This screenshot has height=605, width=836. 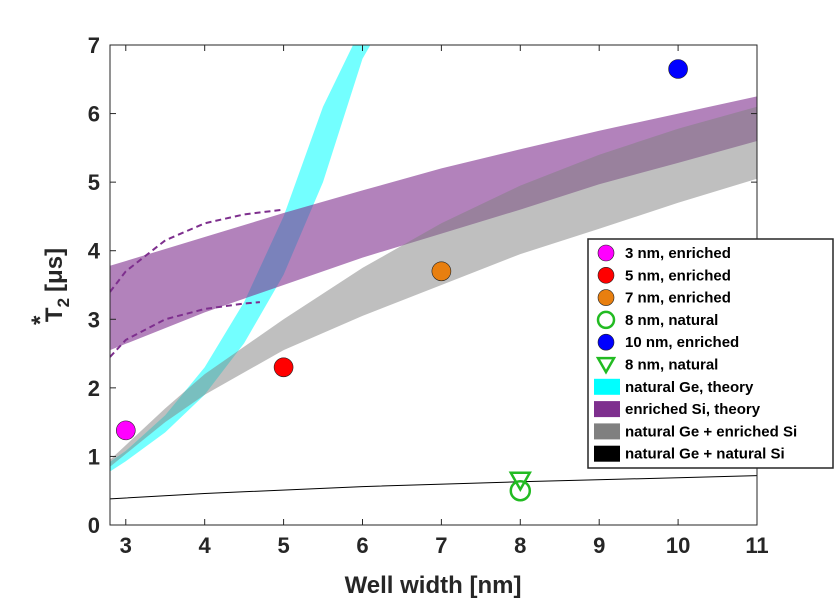 What do you see at coordinates (693, 409) in the screenshot?
I see `legend-label: enriched Si, theory` at bounding box center [693, 409].